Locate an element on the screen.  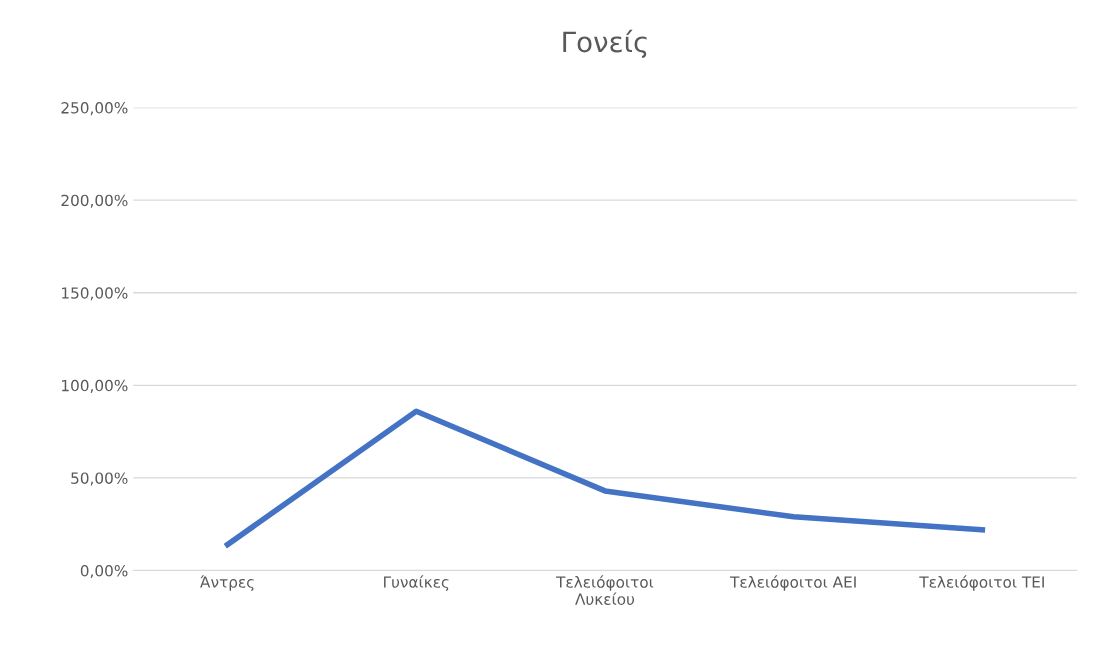
x-tick-label: Τελειόφοιτοι ΤΕΙ is located at coordinates (981, 583).